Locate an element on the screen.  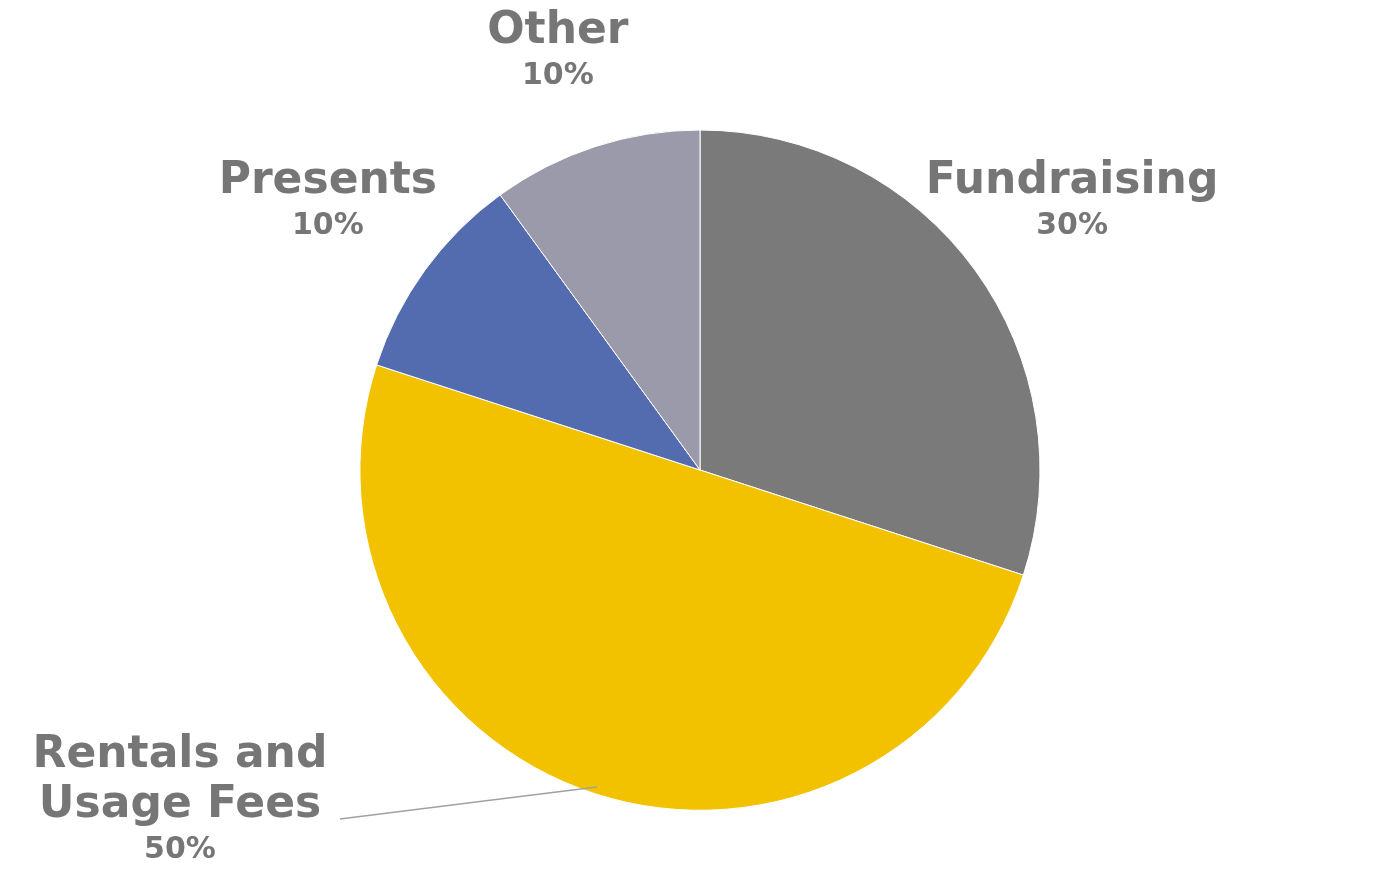
slice-label: Fundraising is located at coordinates (1072, 177).